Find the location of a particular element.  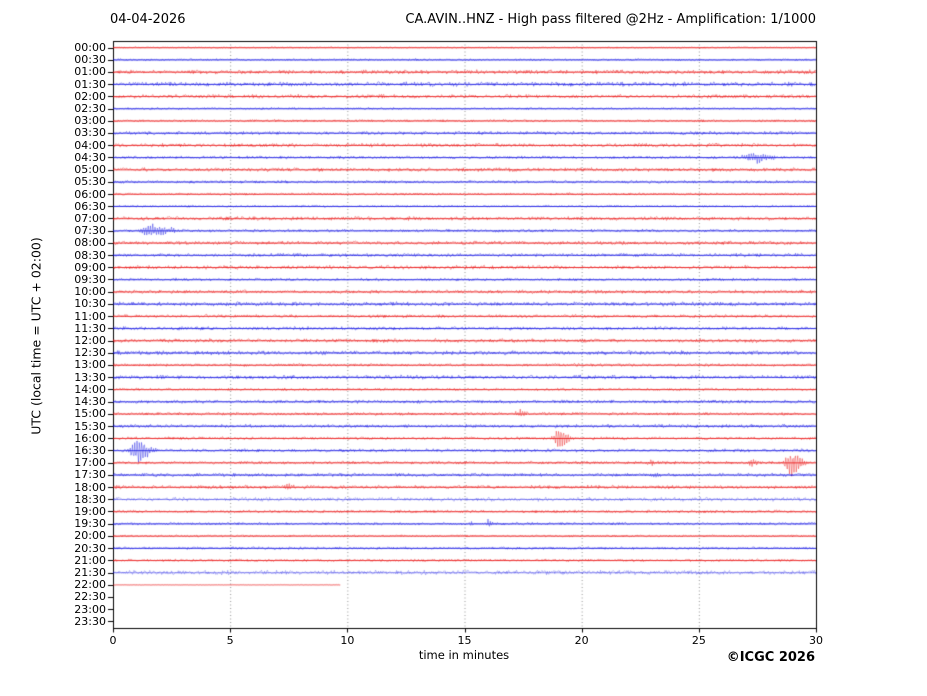

y-tick-label: 12:00 is located at coordinates (90, 341).